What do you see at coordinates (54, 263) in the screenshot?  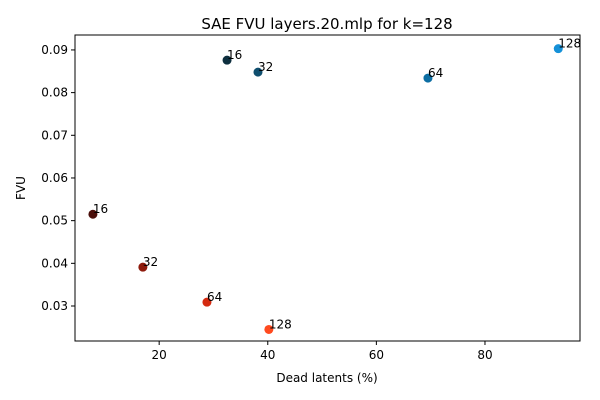 I see `y-tick-label: 0.04` at bounding box center [54, 263].